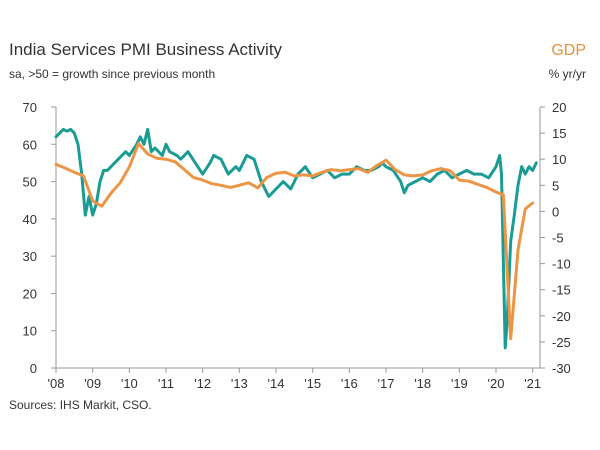  I want to click on left-tick-label: 10, so click(30, 331).